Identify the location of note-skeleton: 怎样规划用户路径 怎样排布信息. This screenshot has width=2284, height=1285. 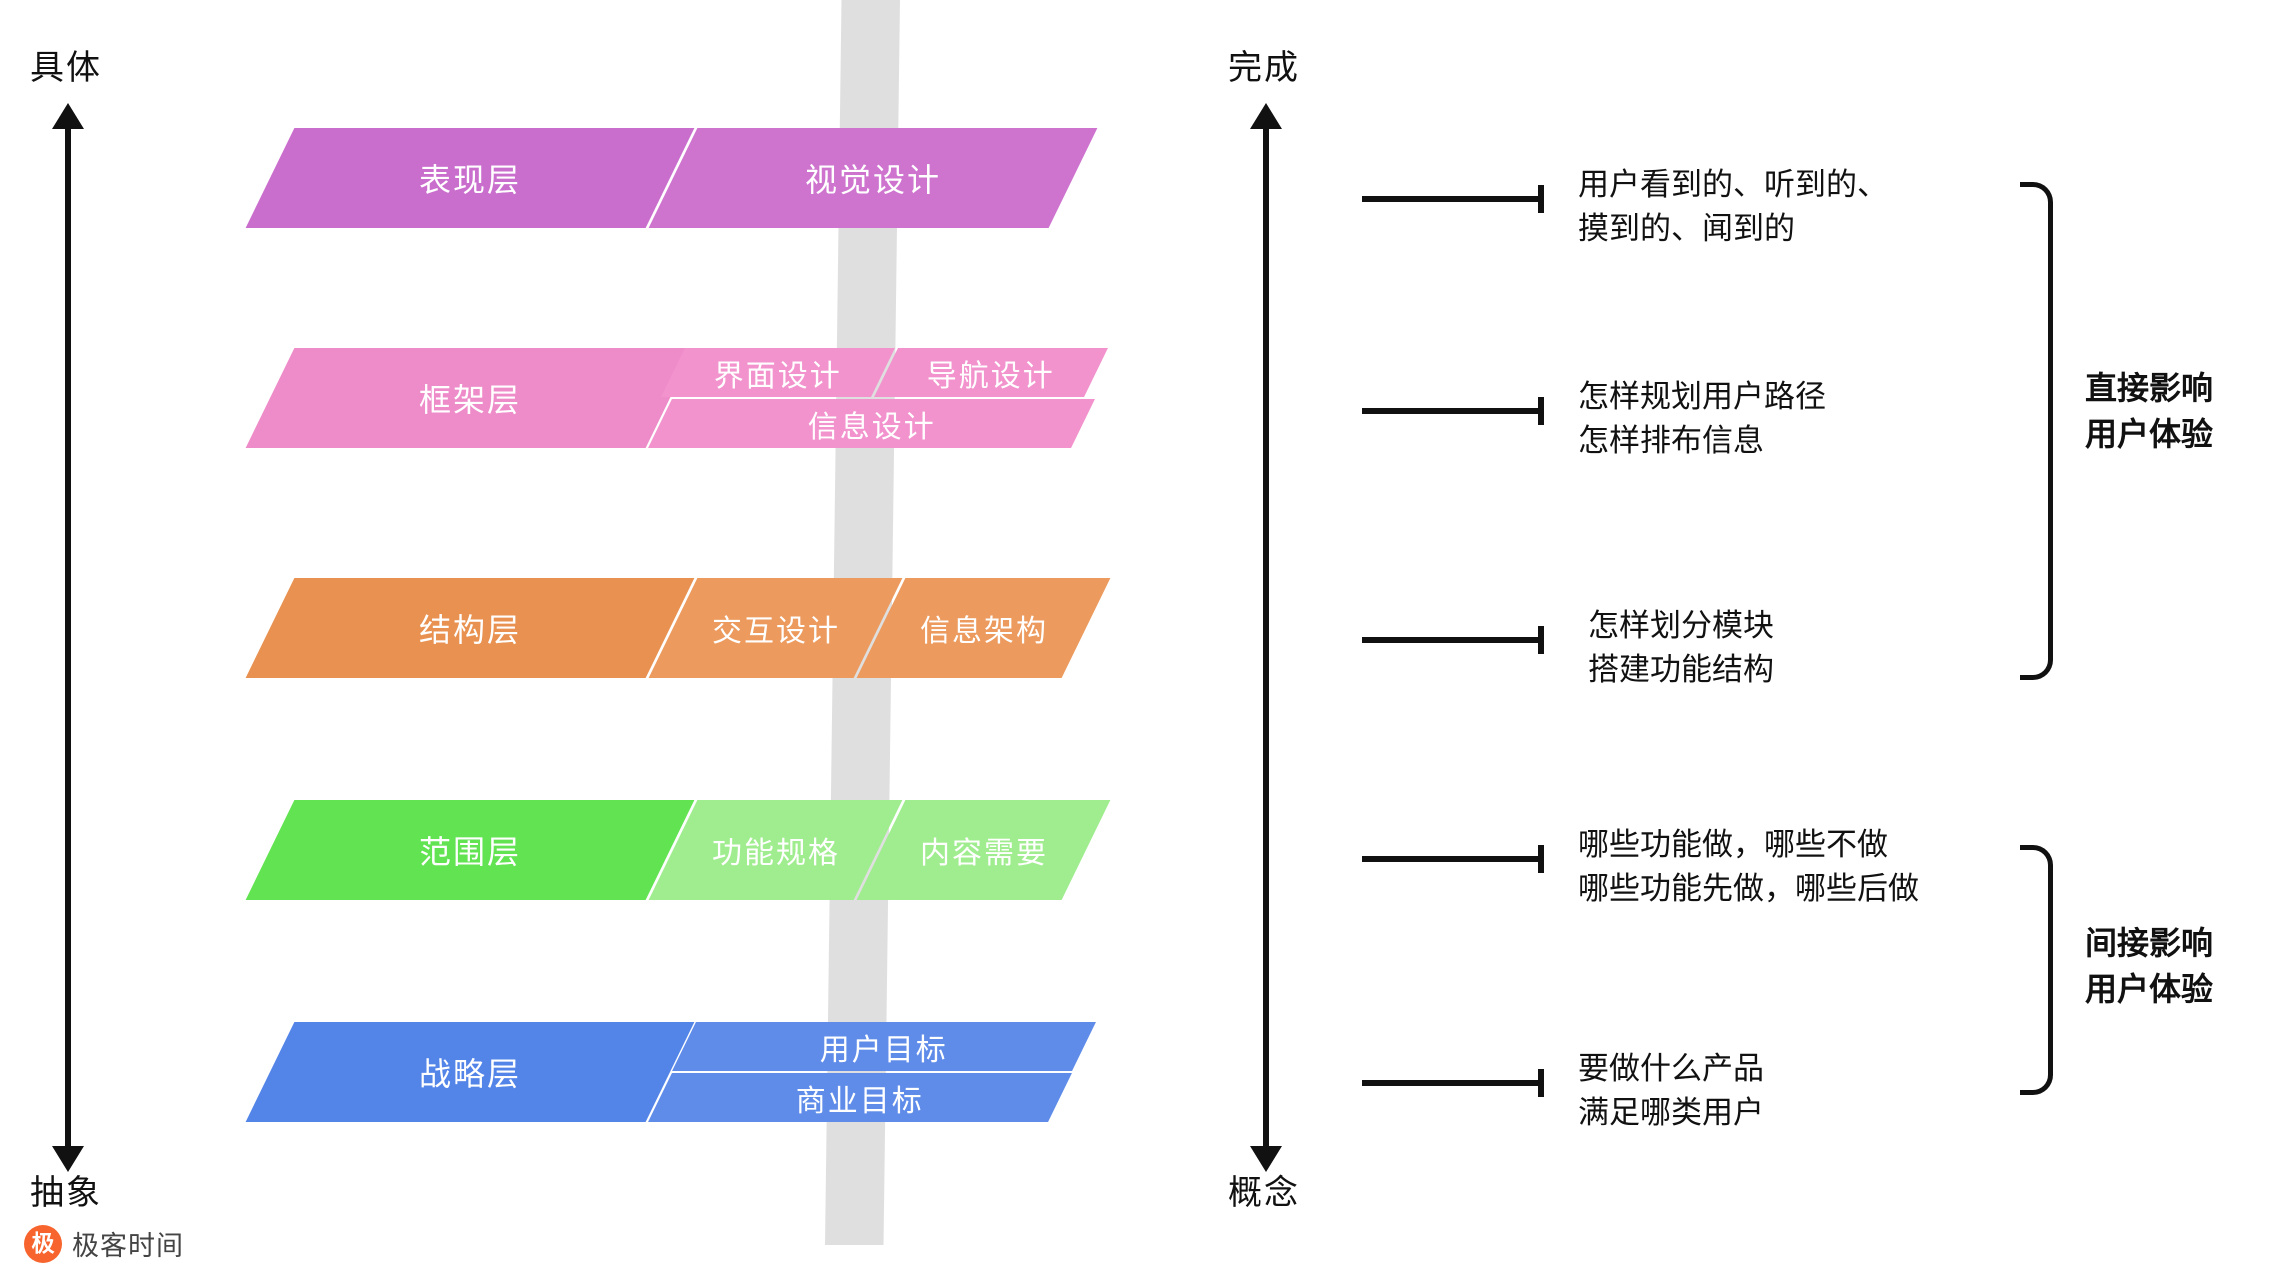
(1702, 419).